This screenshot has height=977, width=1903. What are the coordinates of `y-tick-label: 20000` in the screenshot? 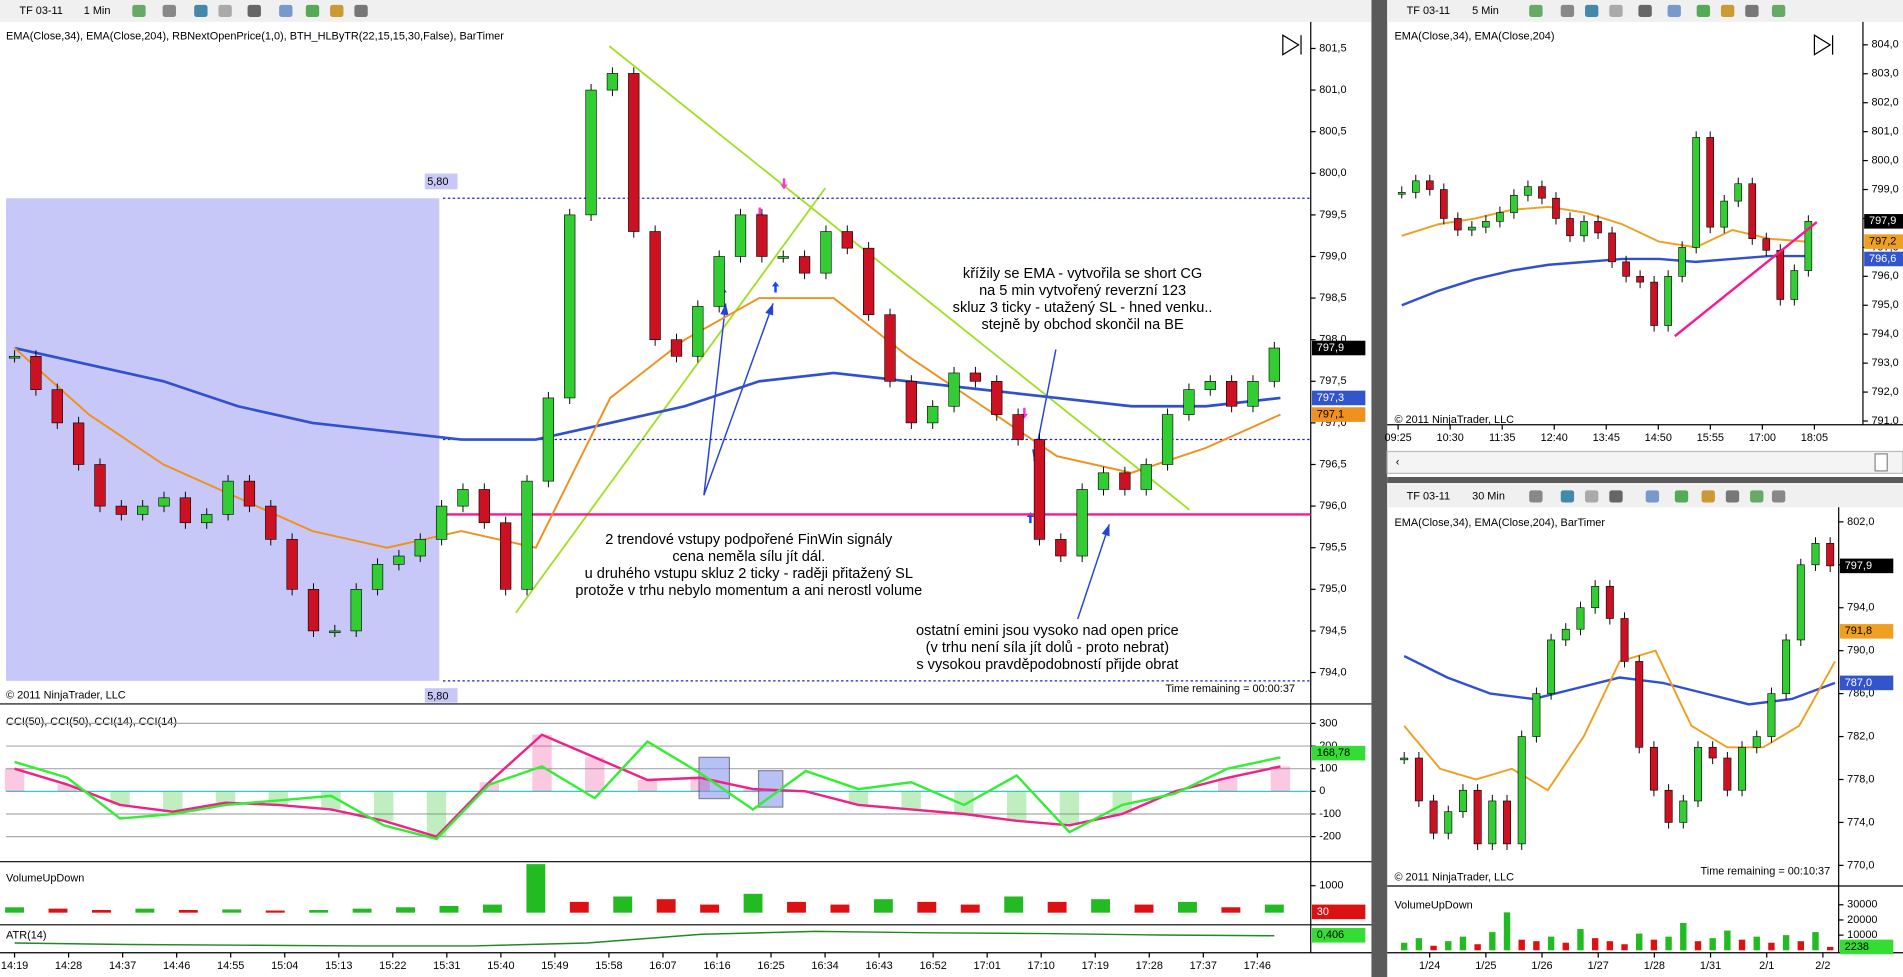 It's located at (1862, 920).